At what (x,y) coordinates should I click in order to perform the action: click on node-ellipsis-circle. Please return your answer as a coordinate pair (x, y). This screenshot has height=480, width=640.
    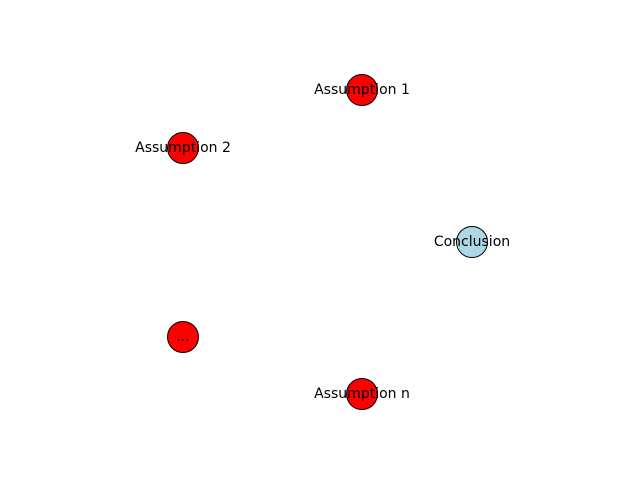
    Looking at the image, I should click on (183, 337).